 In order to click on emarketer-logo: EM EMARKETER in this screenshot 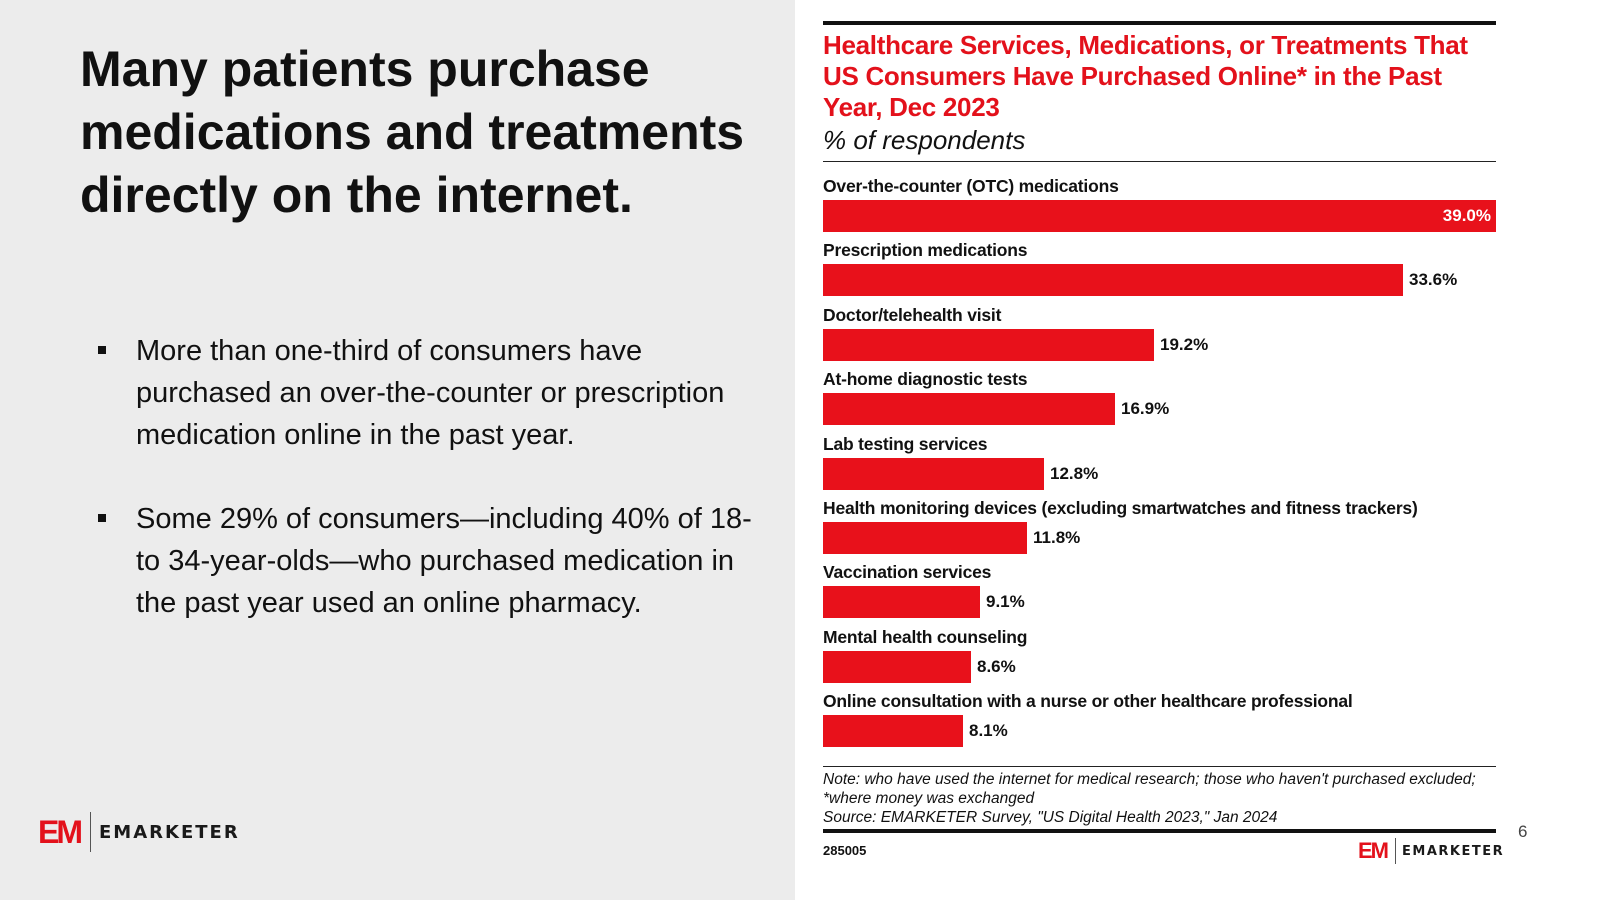, I will do `click(139, 832)`.